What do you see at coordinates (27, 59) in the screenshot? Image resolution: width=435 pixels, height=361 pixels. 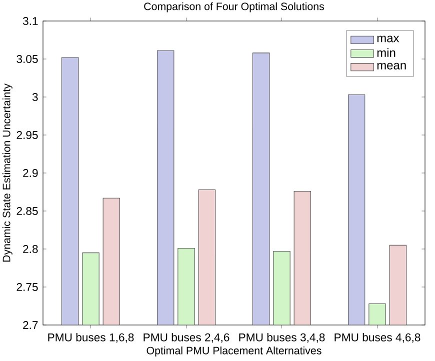 I see `y-tick-label: 3.05` at bounding box center [27, 59].